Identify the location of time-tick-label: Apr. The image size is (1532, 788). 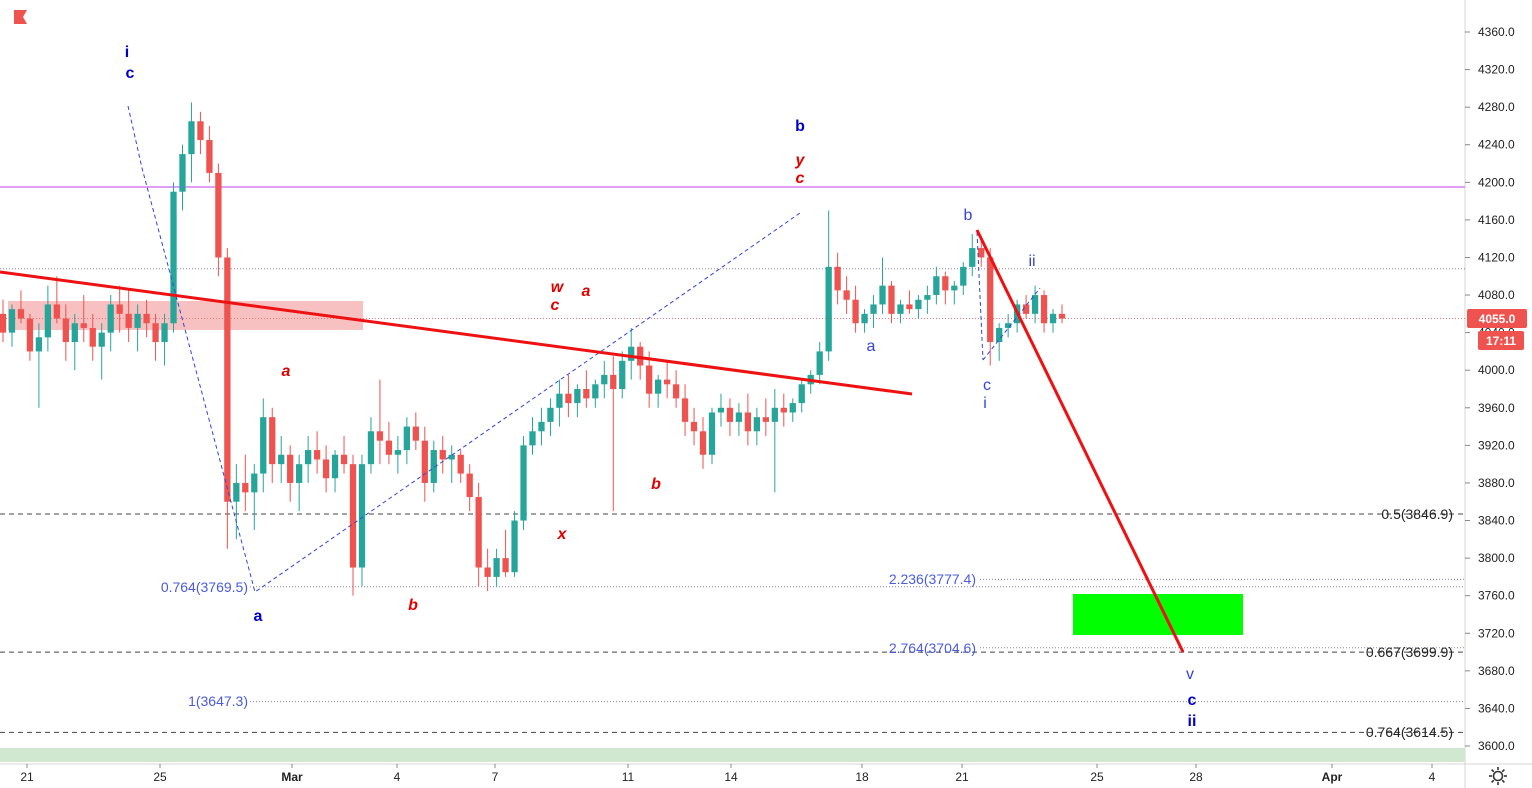
(1332, 777).